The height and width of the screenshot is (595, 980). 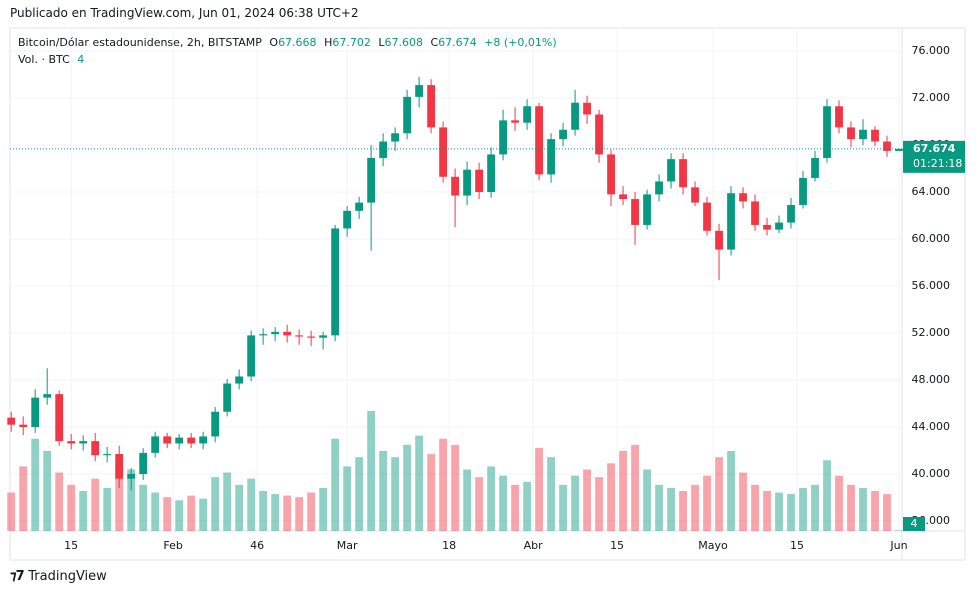 I want to click on x-tick-label: Mayo, so click(x=713, y=545).